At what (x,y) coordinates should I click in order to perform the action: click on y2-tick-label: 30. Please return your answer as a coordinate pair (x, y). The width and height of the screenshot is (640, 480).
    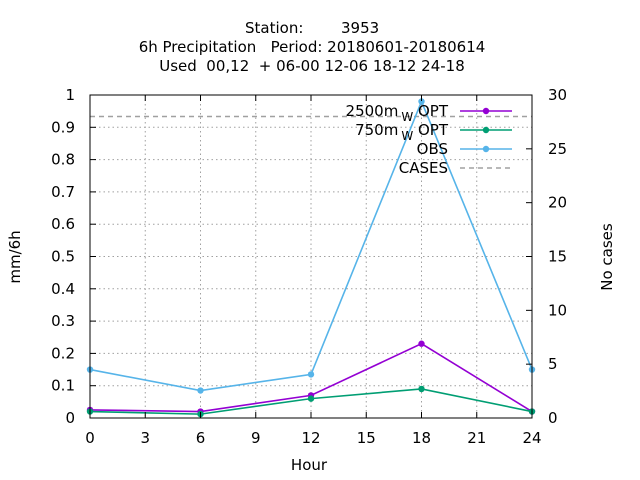
    Looking at the image, I should click on (557, 95).